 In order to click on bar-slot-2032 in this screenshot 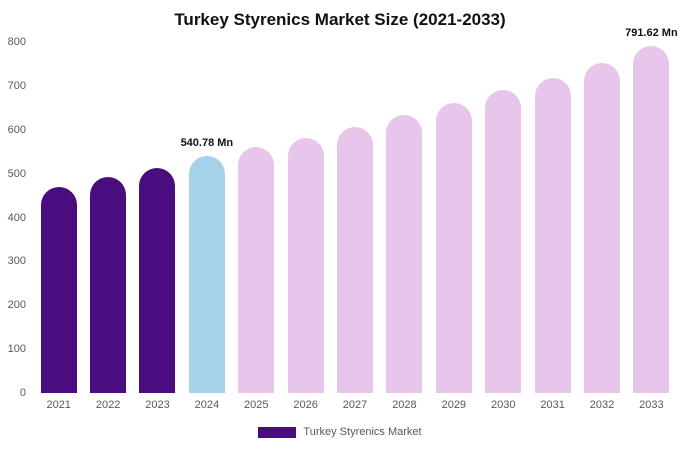, I will do `click(601, 217)`.